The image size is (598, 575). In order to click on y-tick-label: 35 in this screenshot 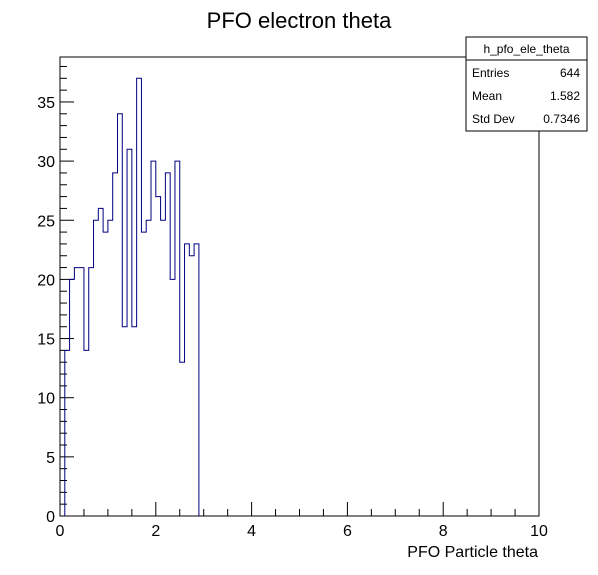, I will do `click(46, 103)`.